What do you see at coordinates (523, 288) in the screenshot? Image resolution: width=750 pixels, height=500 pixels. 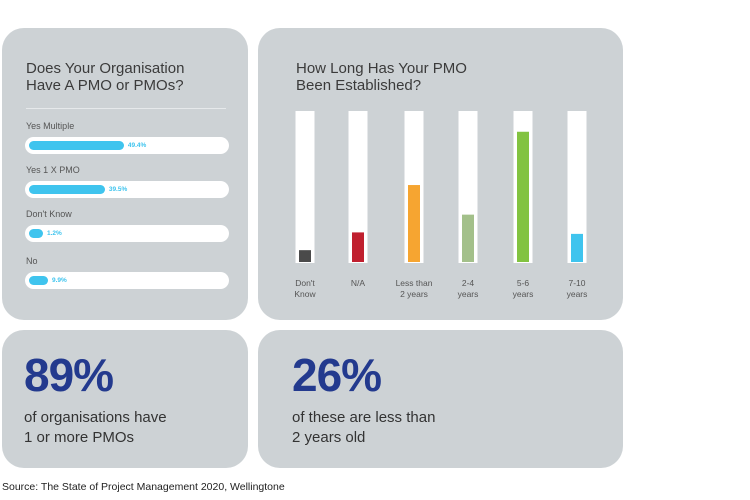 I see `vbar-category-label: 5-6 years` at bounding box center [523, 288].